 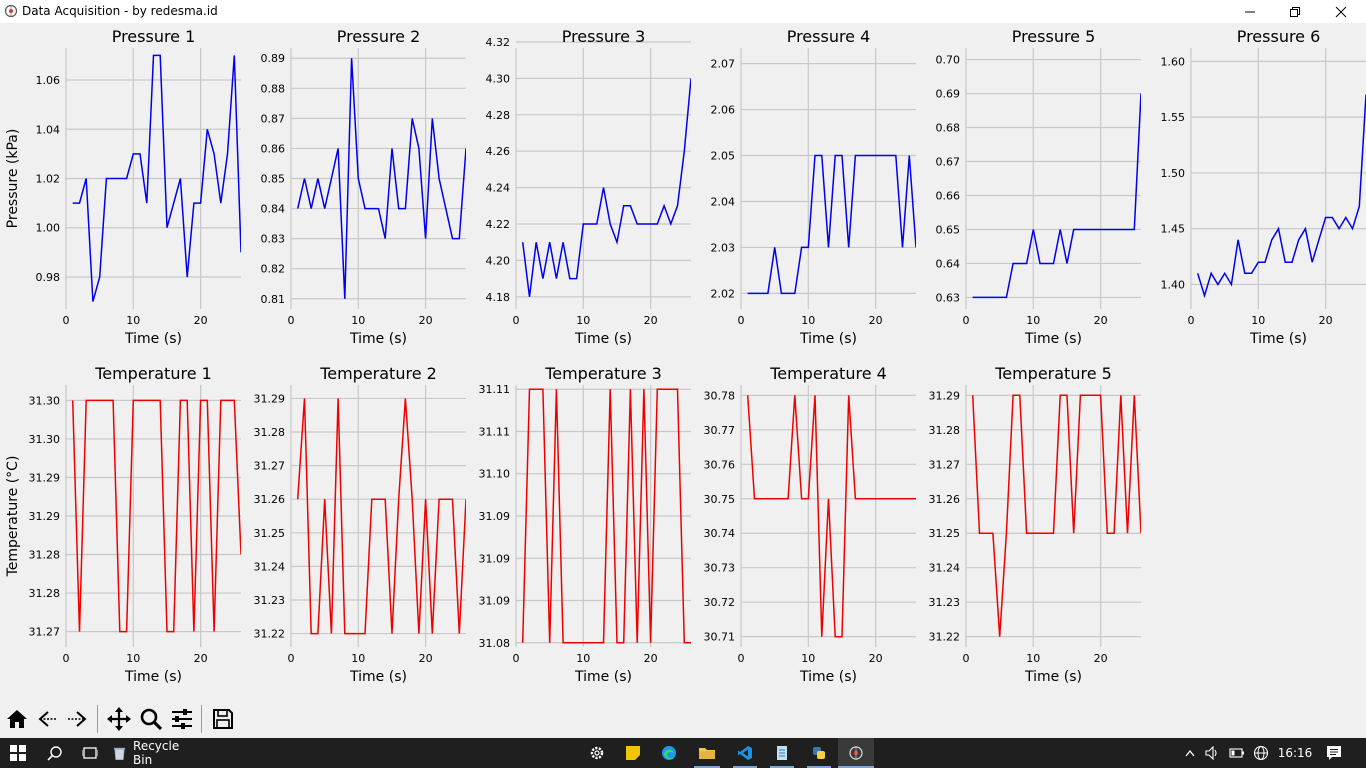 What do you see at coordinates (948, 162) in the screenshot?
I see `y-tick-label: 0.67` at bounding box center [948, 162].